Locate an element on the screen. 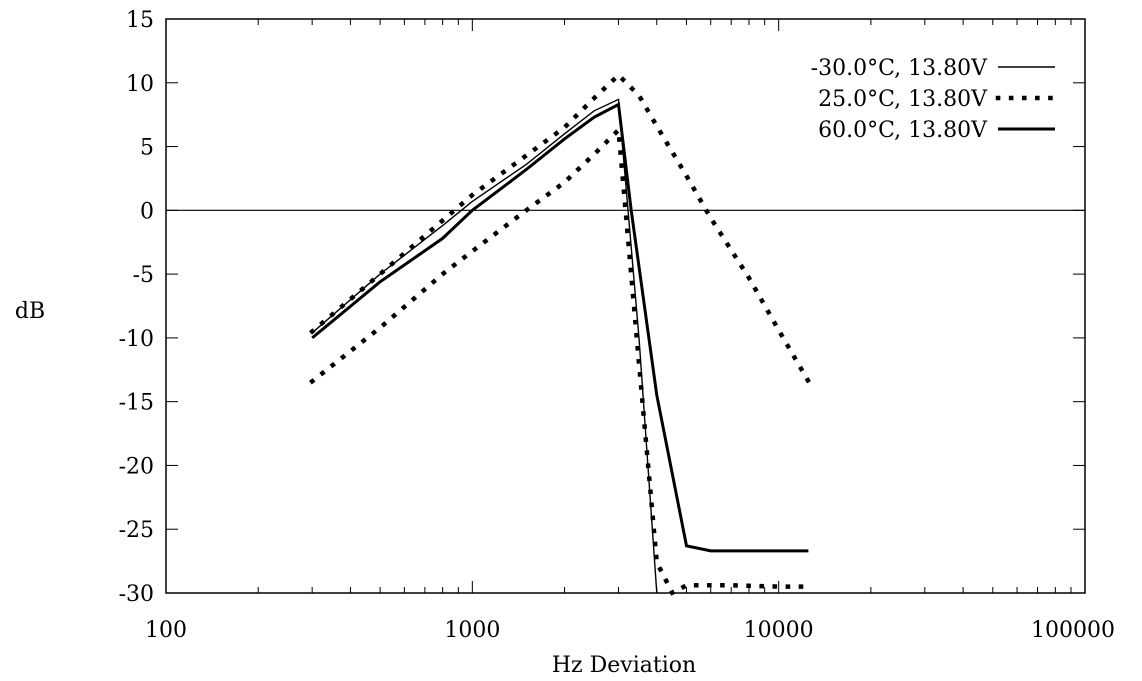  y-tick-label: 5 is located at coordinates (147, 148).